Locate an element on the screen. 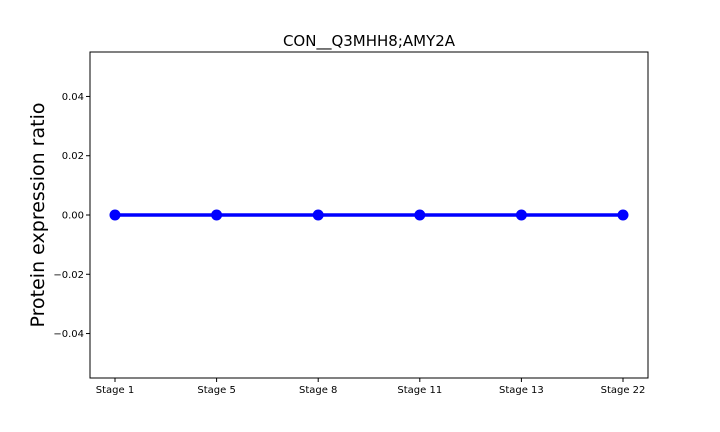  x-tick-label: Stage 8 is located at coordinates (318, 390).